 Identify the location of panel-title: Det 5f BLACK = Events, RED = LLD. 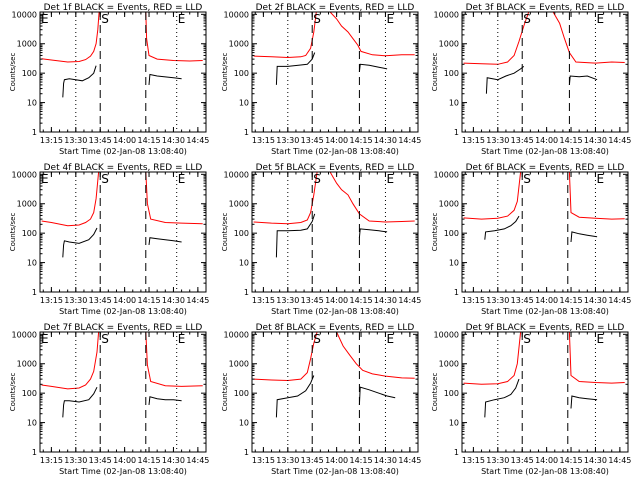
(335, 168).